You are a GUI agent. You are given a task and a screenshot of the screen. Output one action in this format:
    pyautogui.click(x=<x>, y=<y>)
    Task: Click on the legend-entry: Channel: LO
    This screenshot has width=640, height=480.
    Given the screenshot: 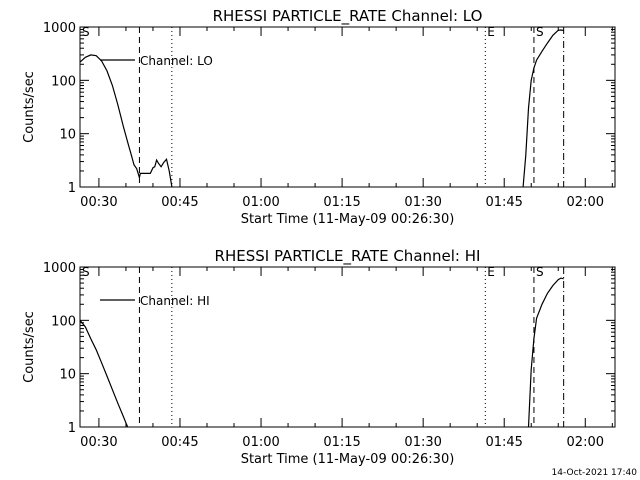 What is the action you would take?
    pyautogui.click(x=176, y=61)
    